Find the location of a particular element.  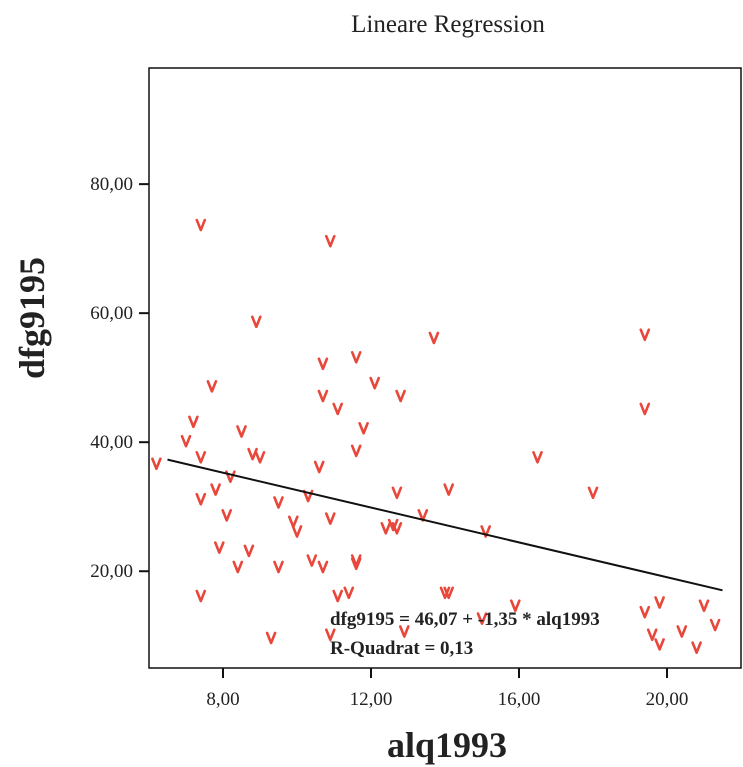

x-tick-label: 8,00 is located at coordinates (222, 699).